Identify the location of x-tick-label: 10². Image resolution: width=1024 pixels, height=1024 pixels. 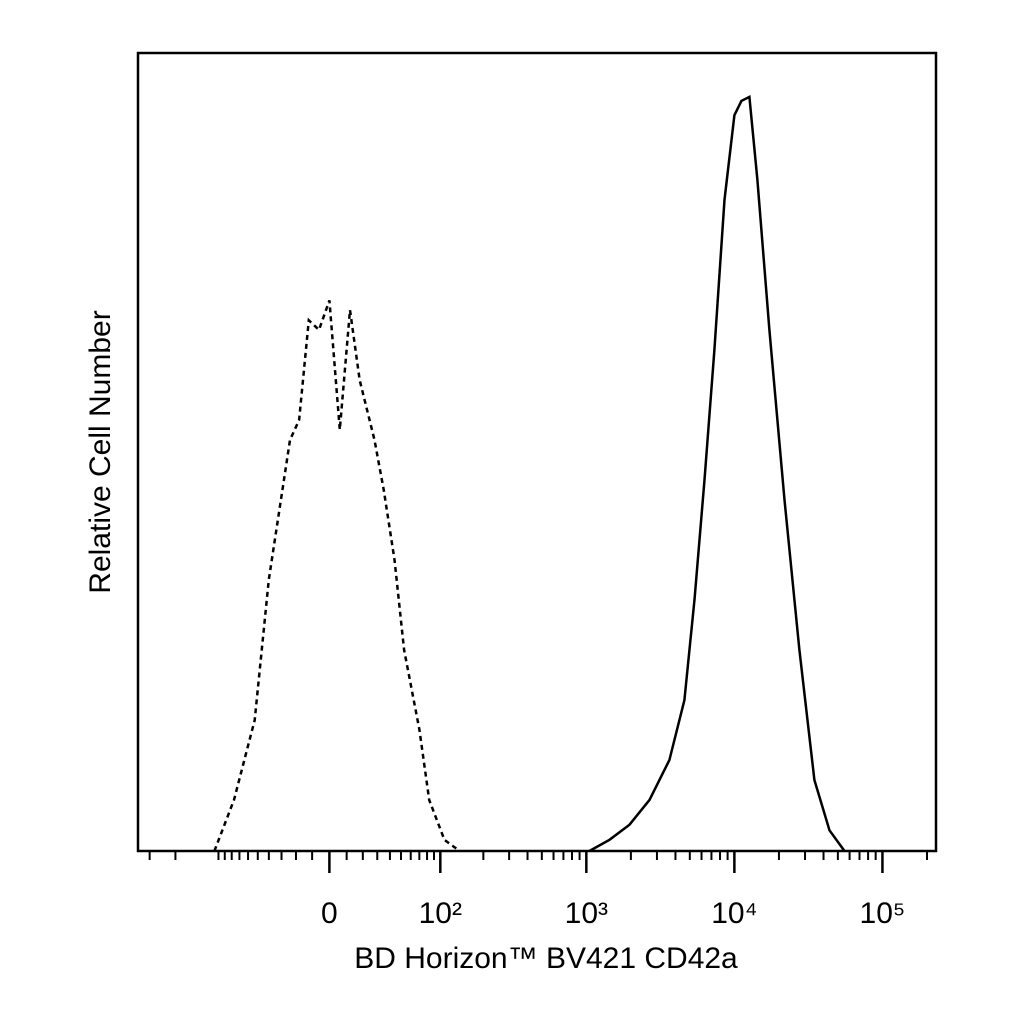
(440, 913).